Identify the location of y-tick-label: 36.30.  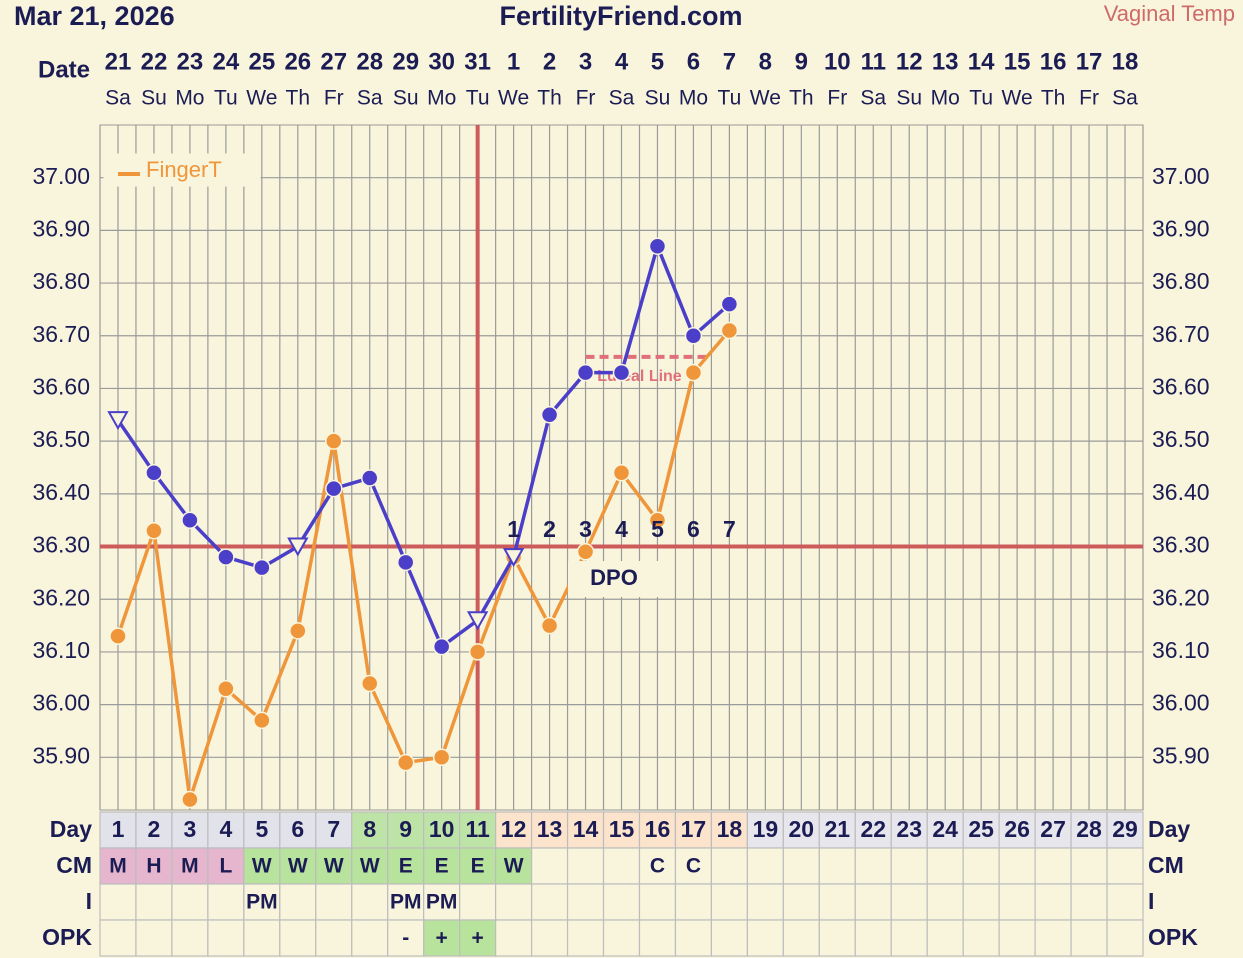
(61, 545).